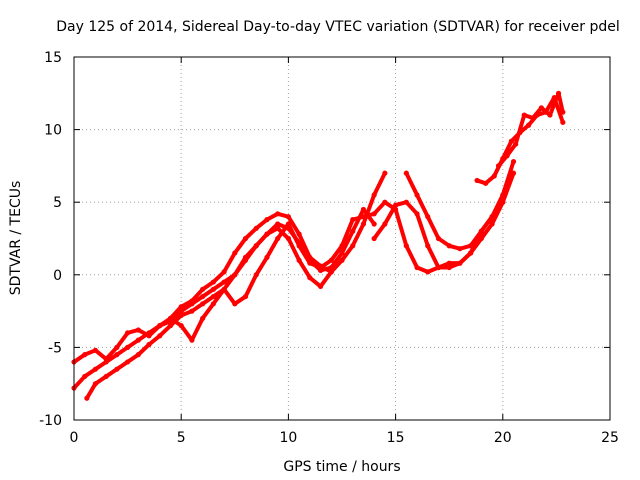 Image resolution: width=640 pixels, height=480 pixels. I want to click on x-tick-label: 25, so click(610, 438).